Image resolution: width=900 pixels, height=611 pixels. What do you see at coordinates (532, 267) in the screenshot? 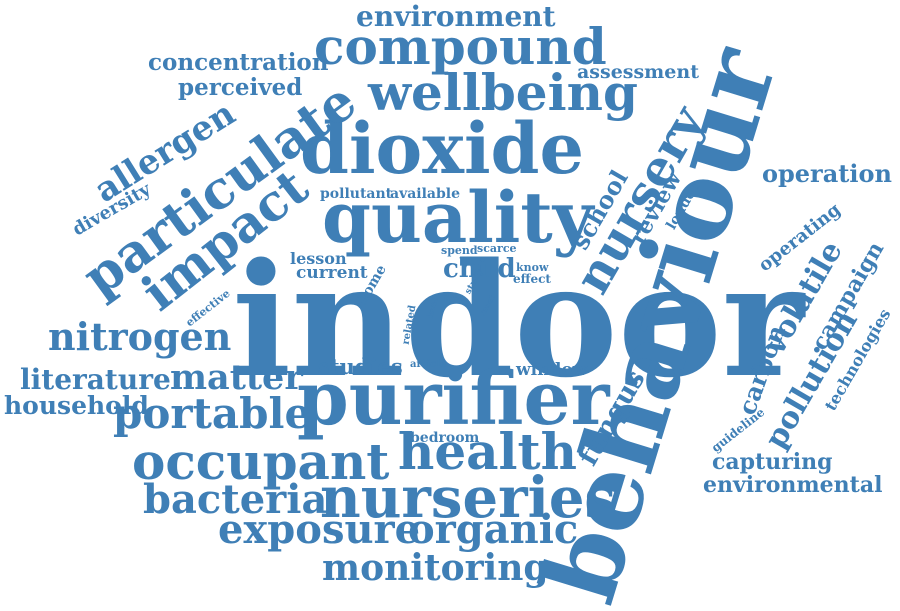
I see `word-know: know` at bounding box center [532, 267].